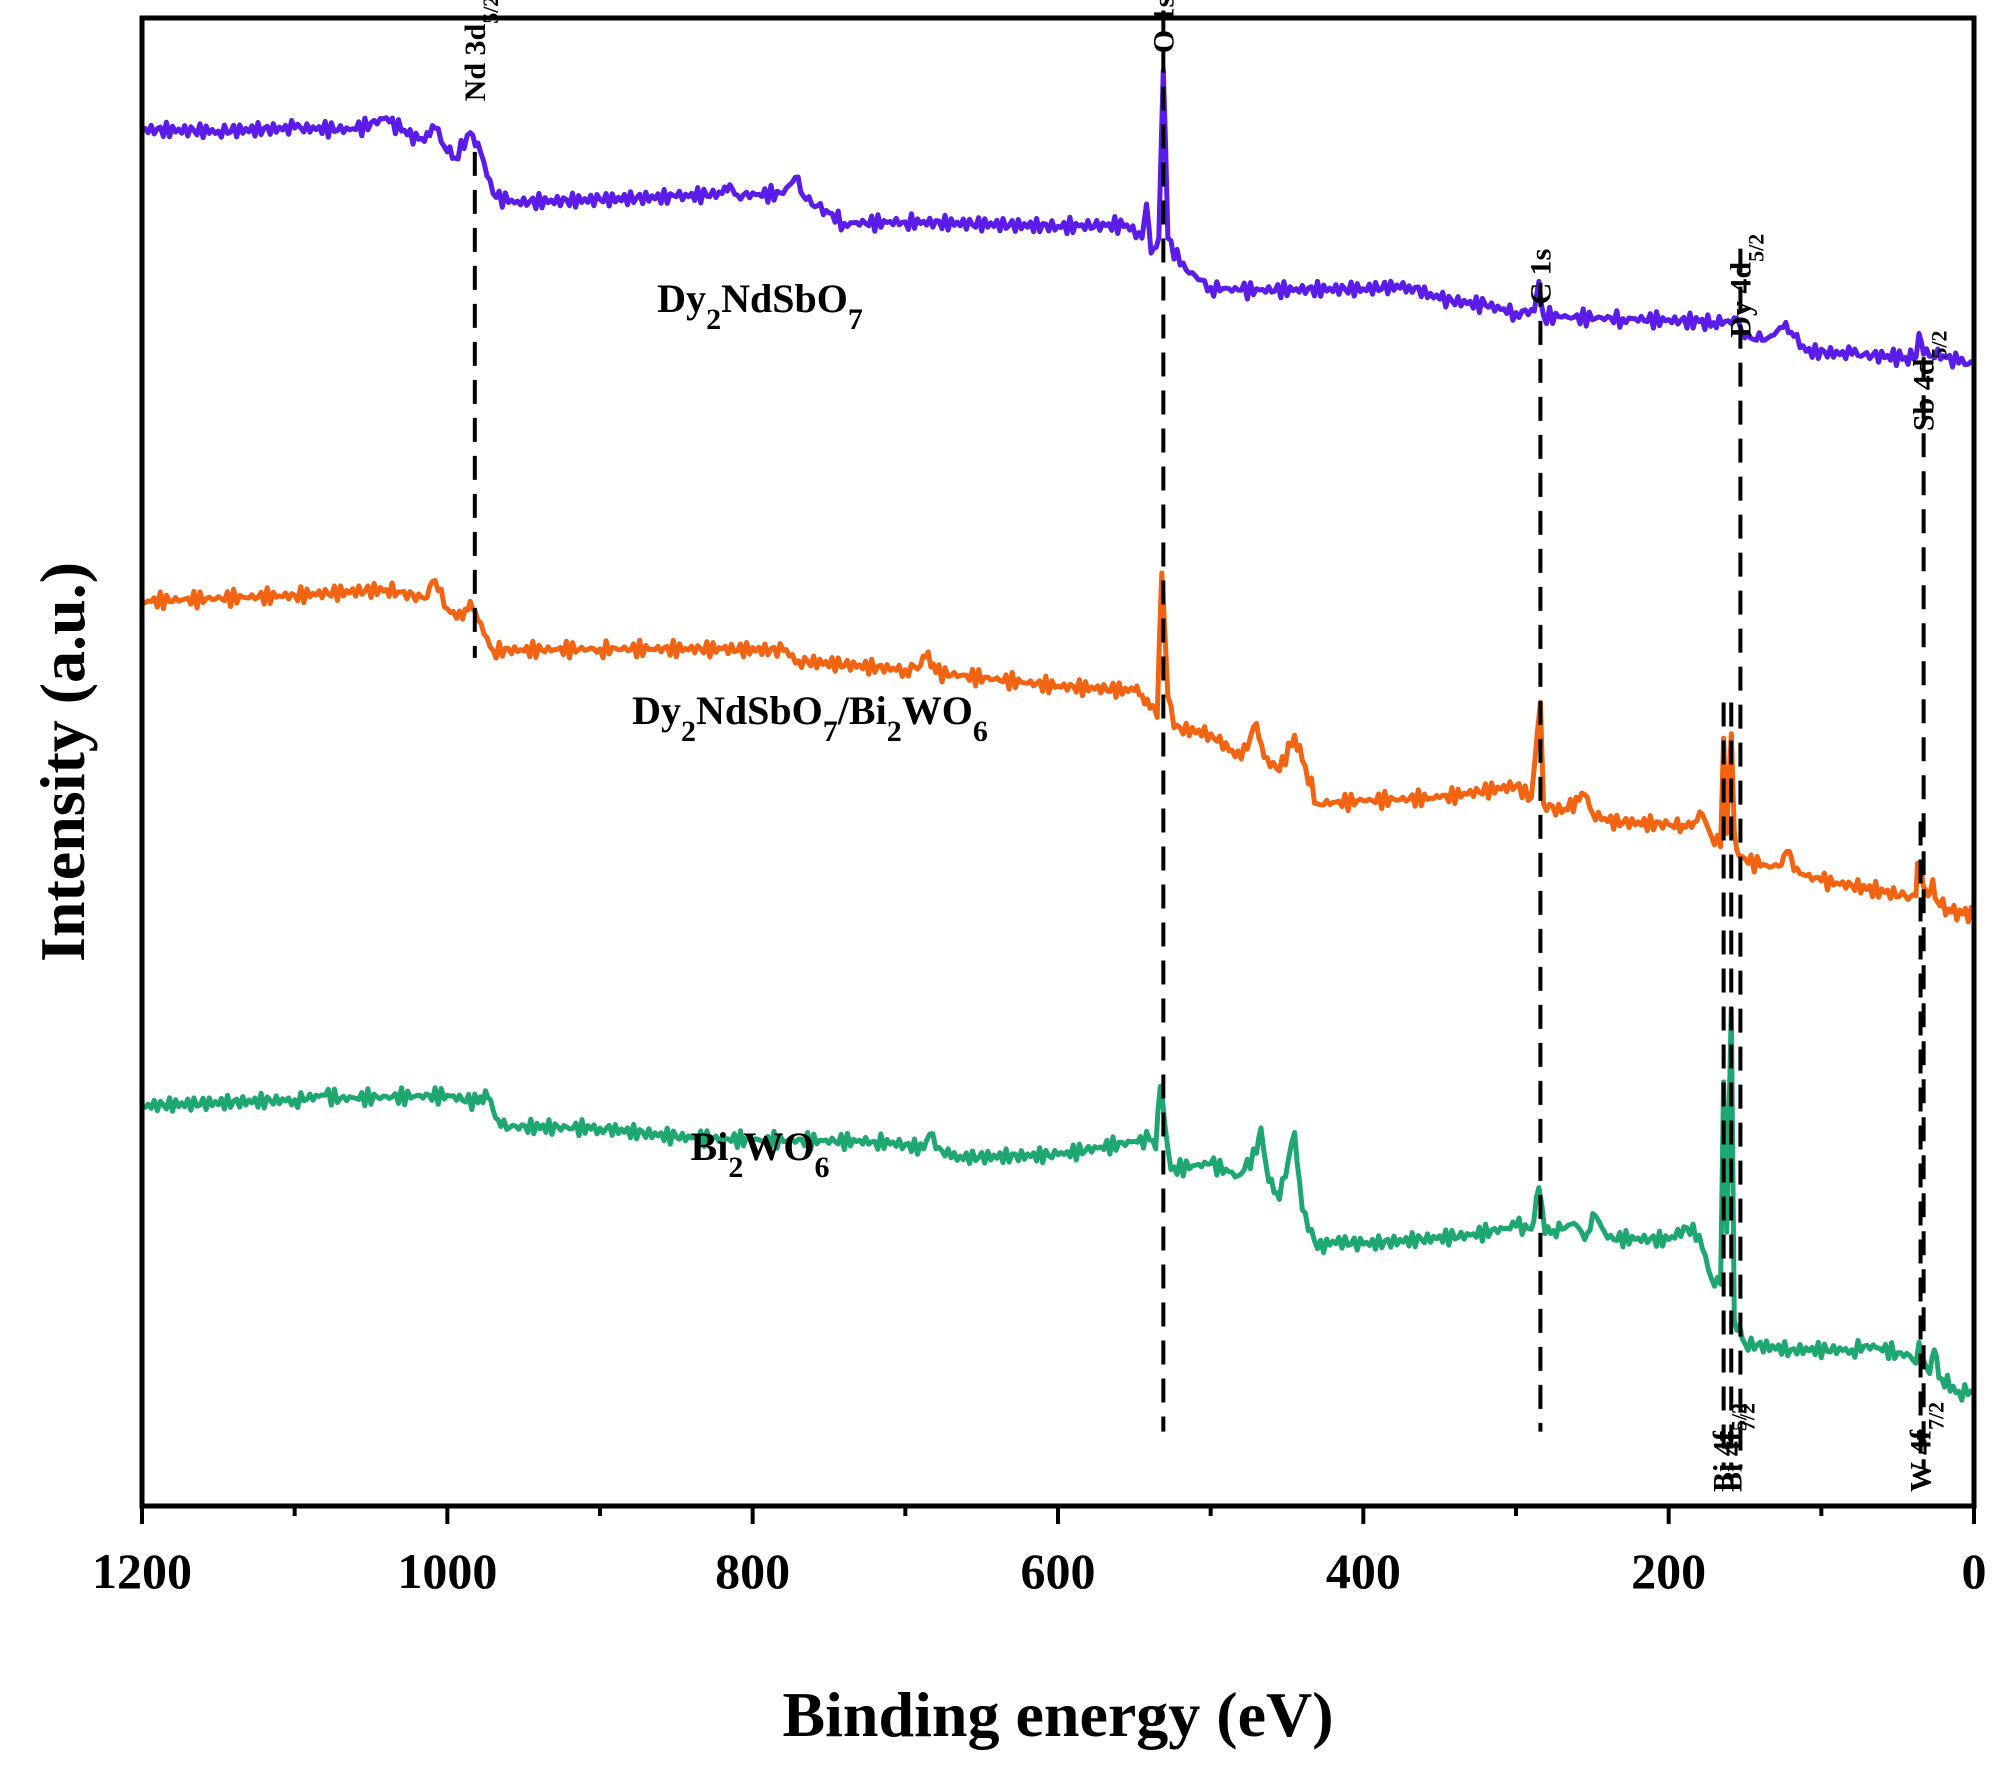 The image size is (2004, 1784). I want to click on peak-label-sb4d: Sb 4d5/2, so click(1930, 380).